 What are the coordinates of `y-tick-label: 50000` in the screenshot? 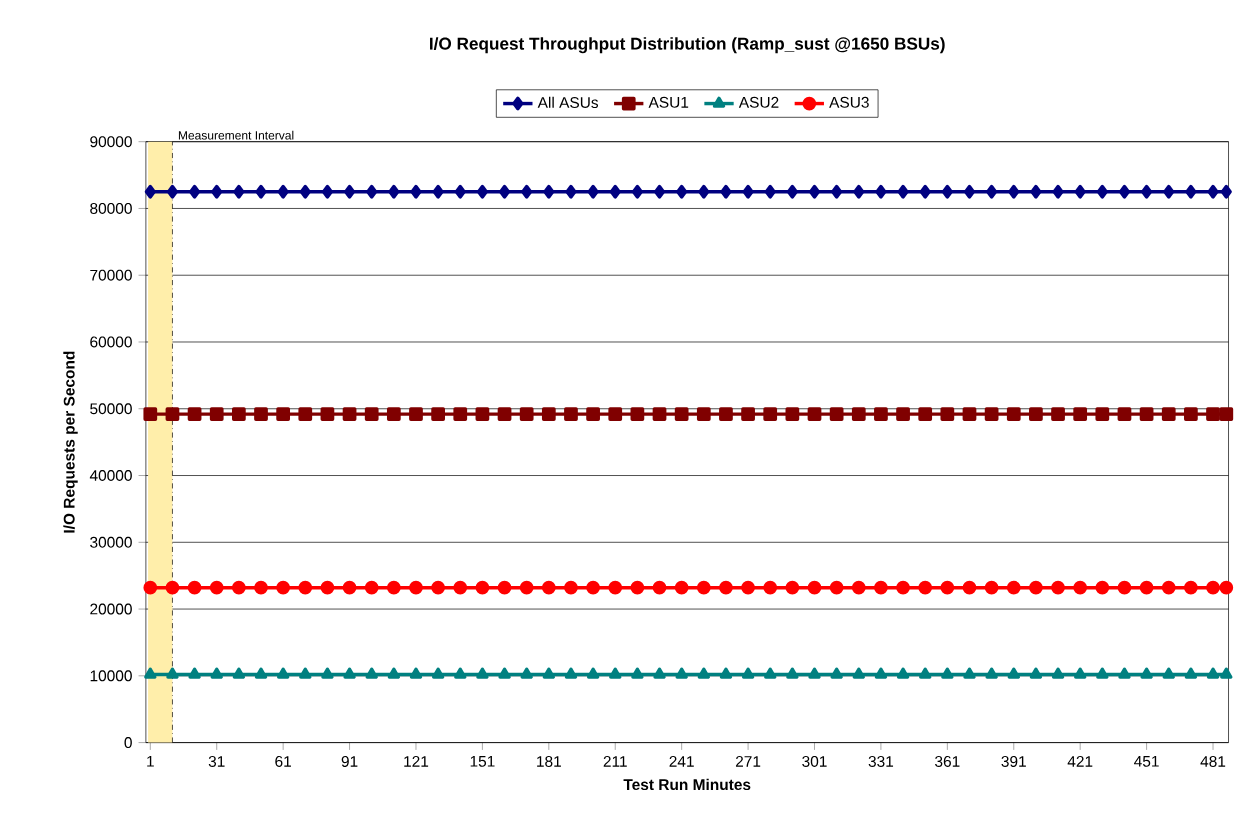 It's located at (111, 409).